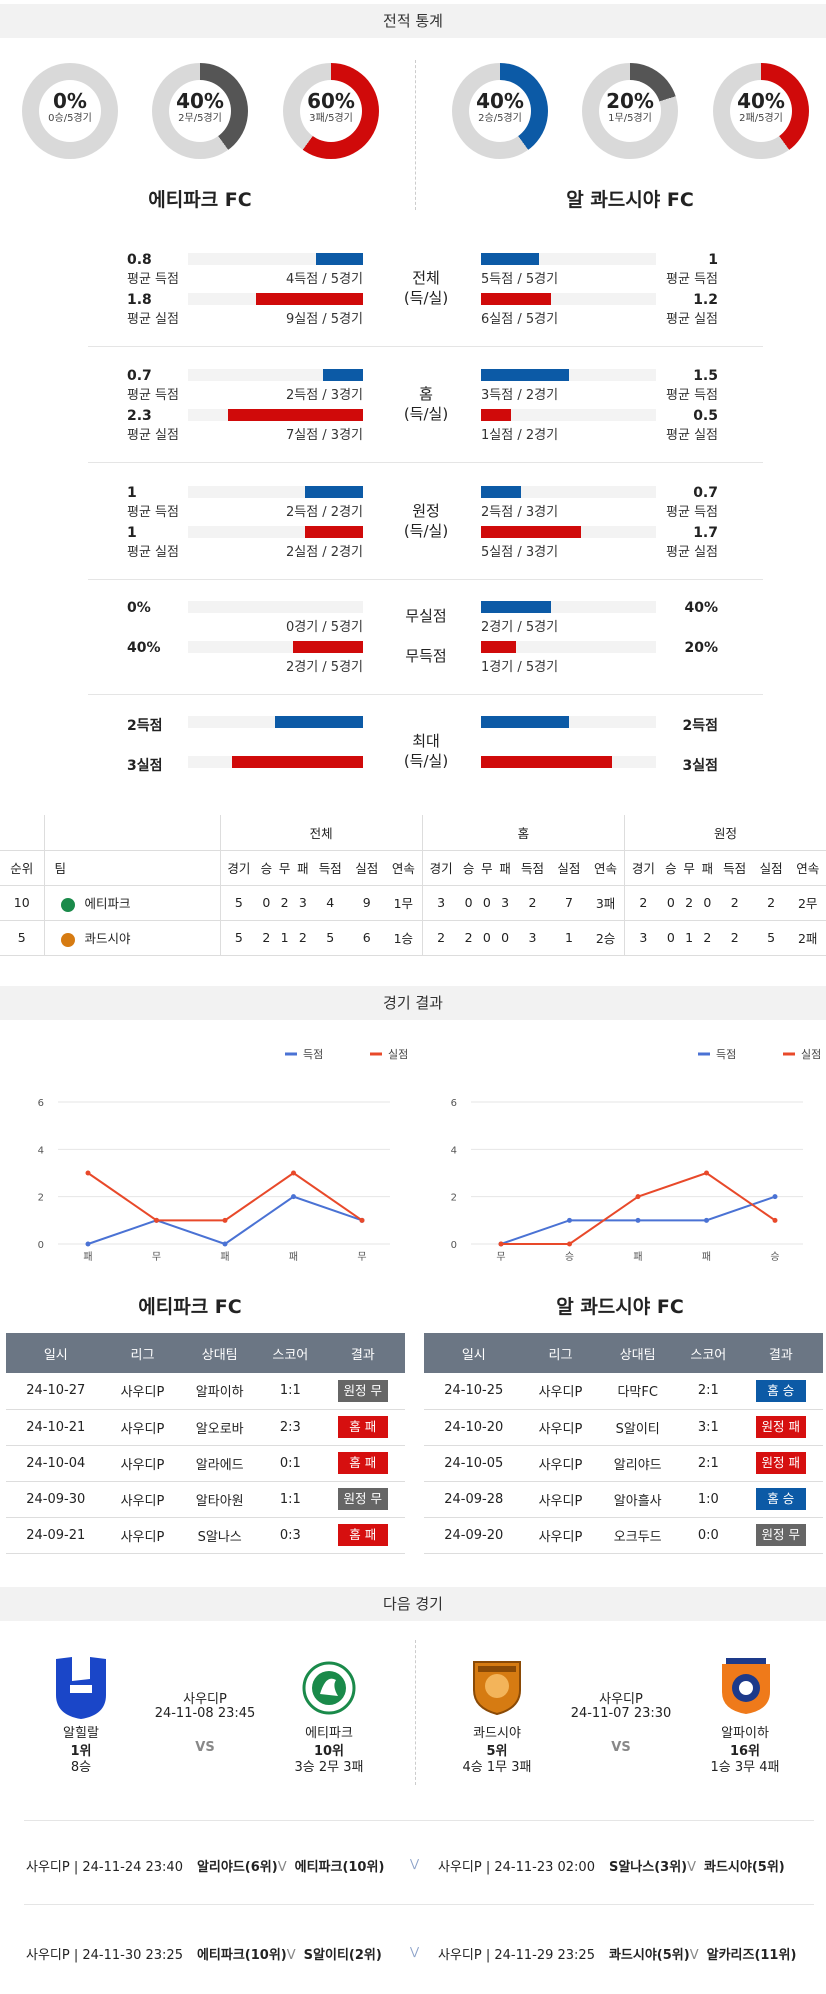  What do you see at coordinates (56, 1463) in the screenshot?
I see `result-date: 24-10-04` at bounding box center [56, 1463].